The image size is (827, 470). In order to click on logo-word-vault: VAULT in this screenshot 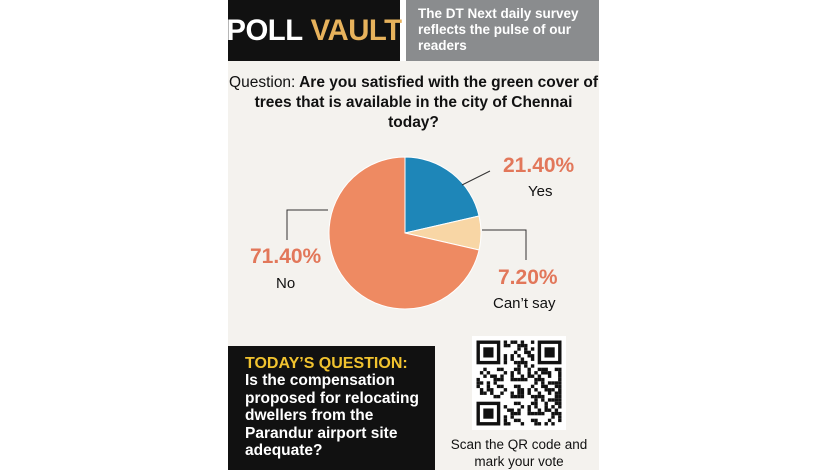, I will do `click(356, 30)`.